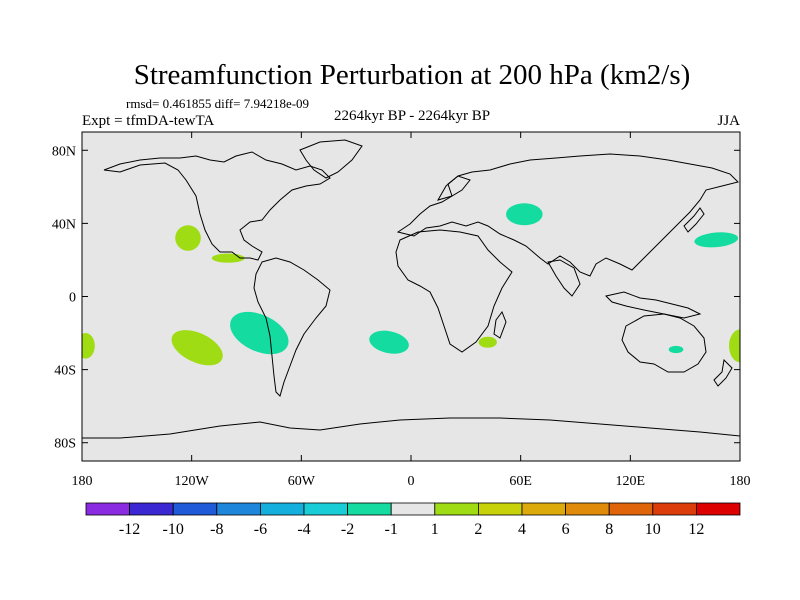  I want to click on colorbar-label: -10, so click(173, 529).